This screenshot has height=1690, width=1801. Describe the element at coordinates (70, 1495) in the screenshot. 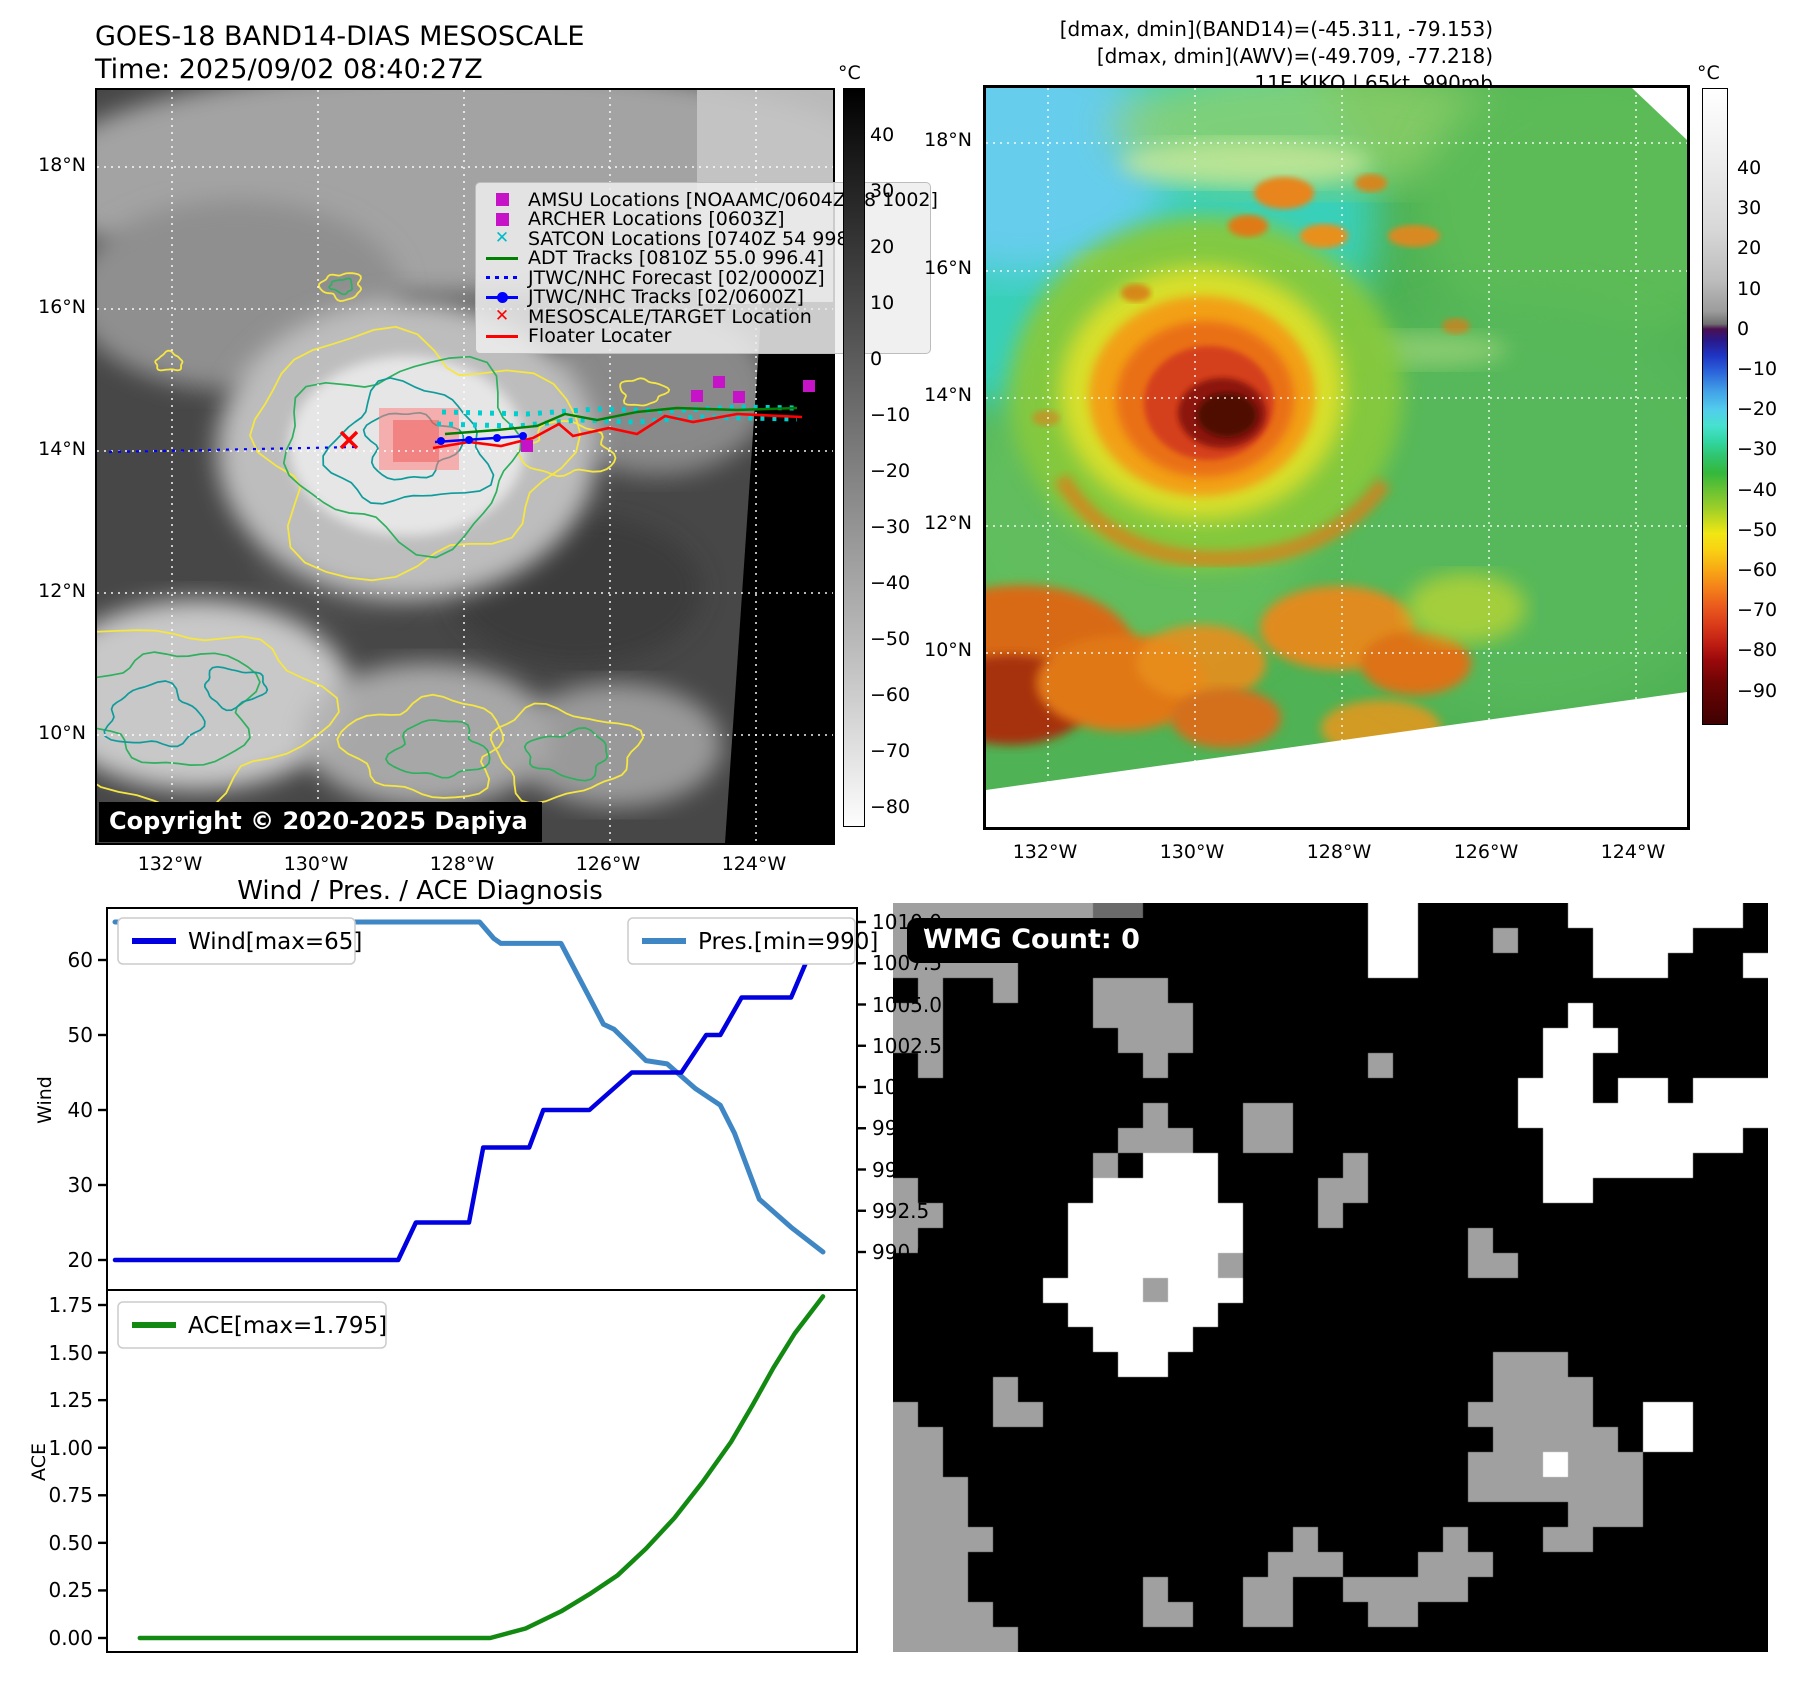

I see `ace-tick: 0.75` at that location.